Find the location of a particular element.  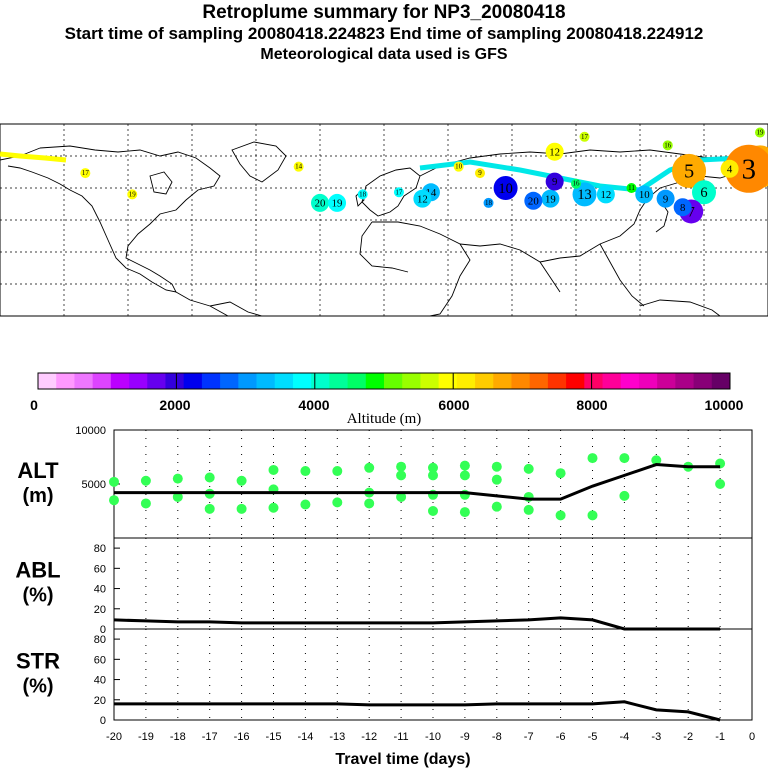

marker-label: 20 is located at coordinates (320, 204).